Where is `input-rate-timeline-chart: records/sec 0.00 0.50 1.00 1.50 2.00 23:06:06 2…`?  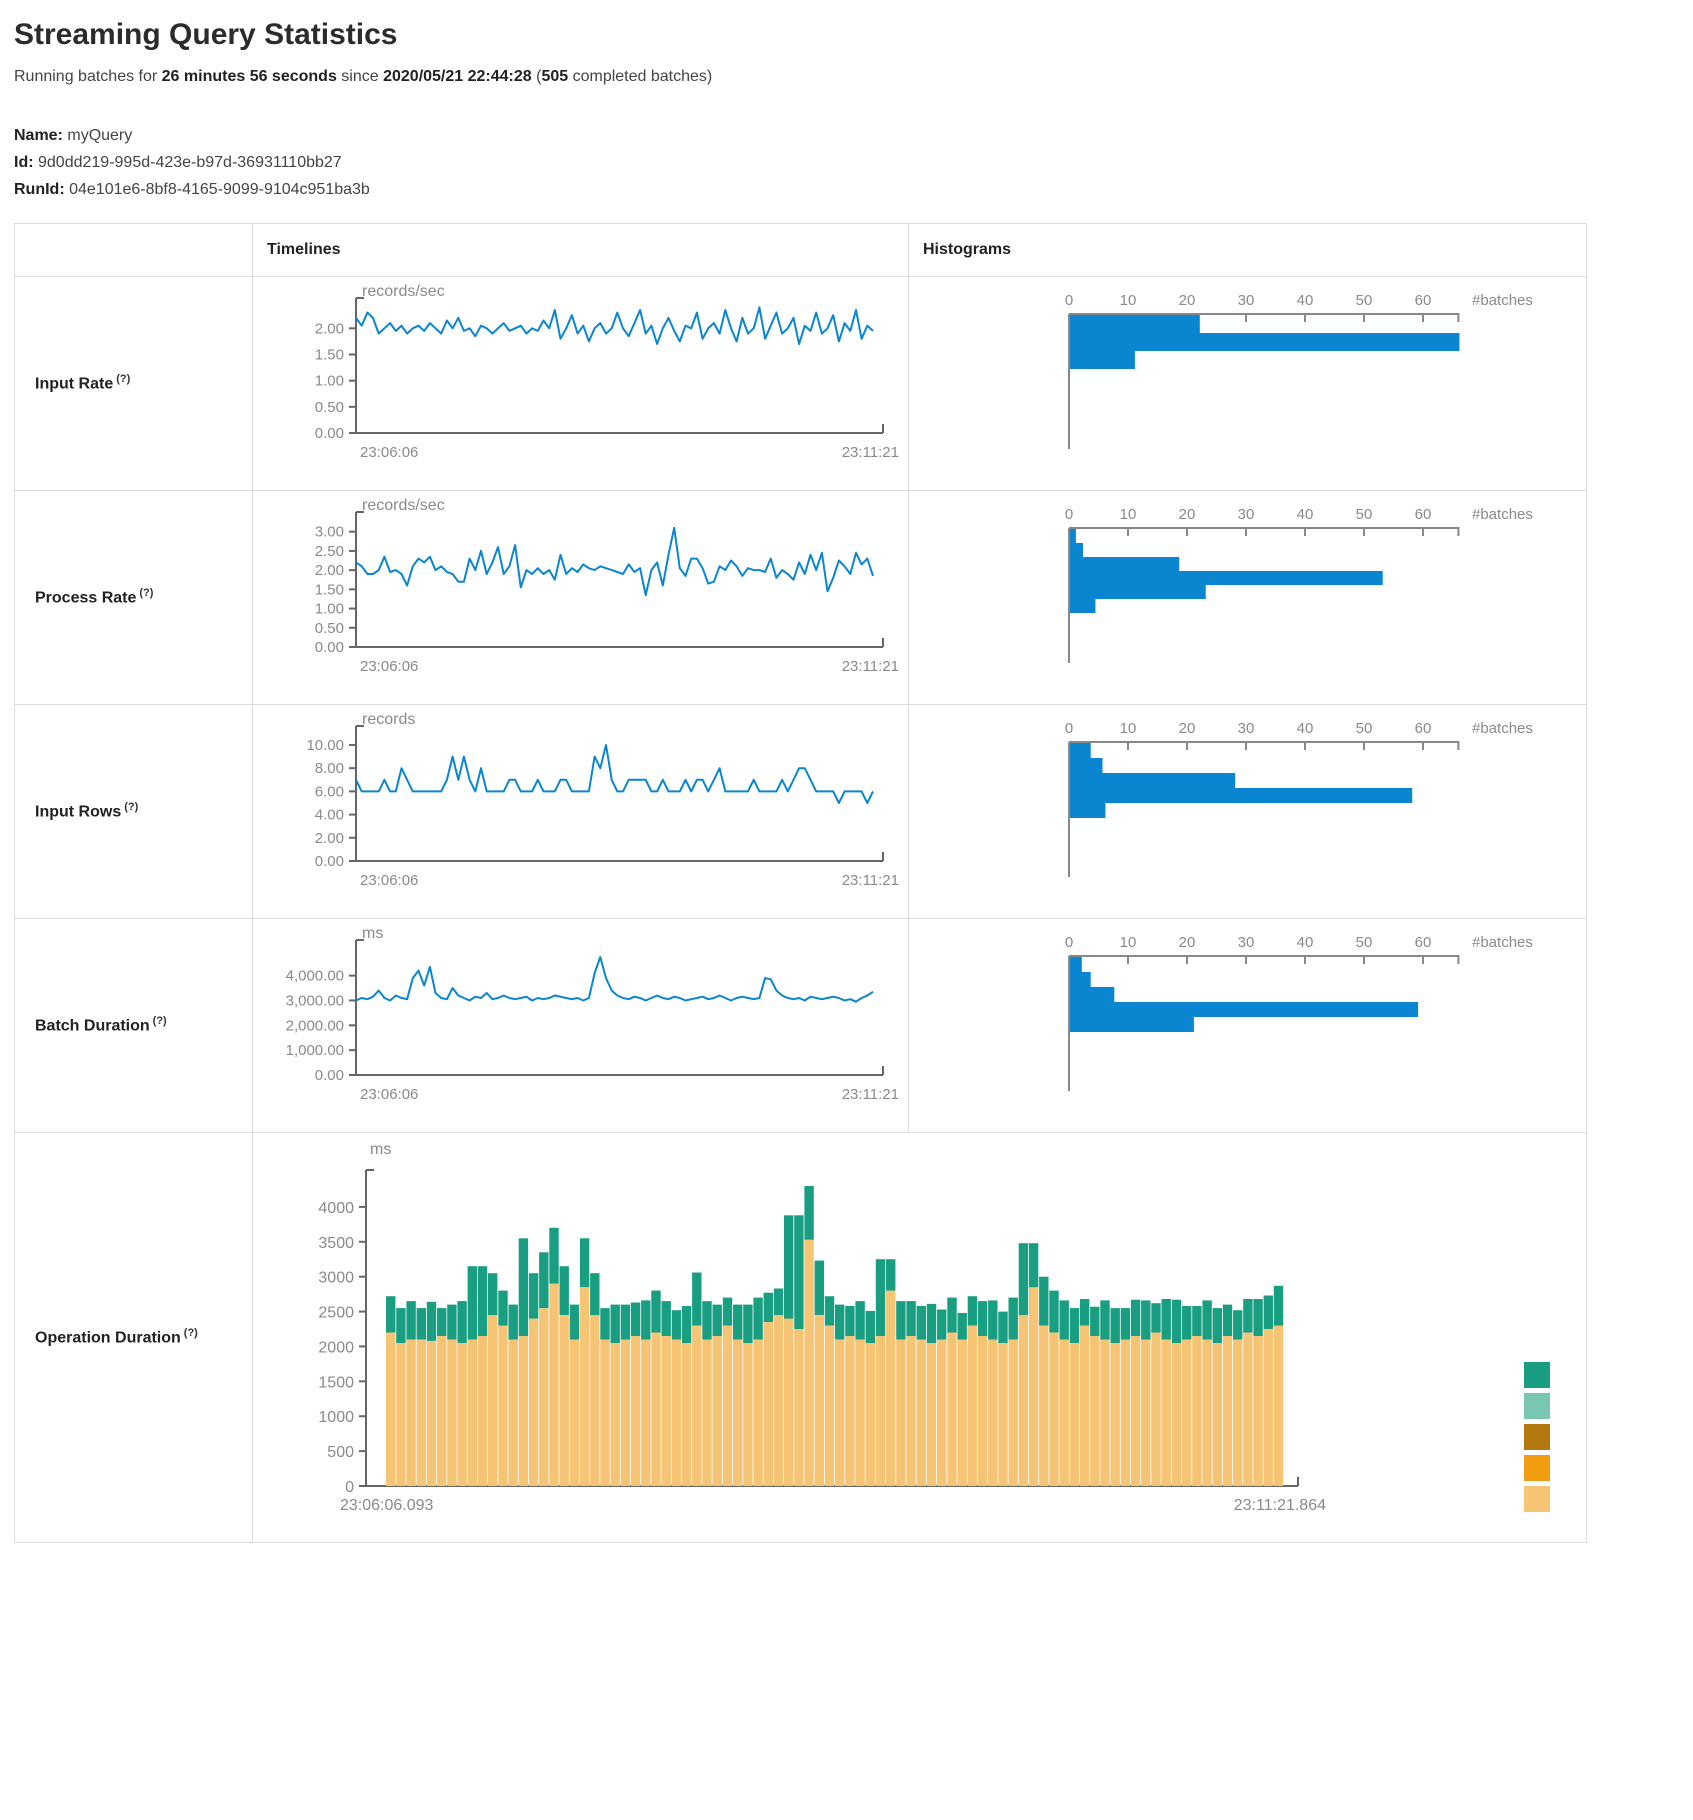
input-rate-timeline-chart: records/sec 0.00 0.50 1.00 1.50 2.00 23:06:06 2… is located at coordinates (607, 372).